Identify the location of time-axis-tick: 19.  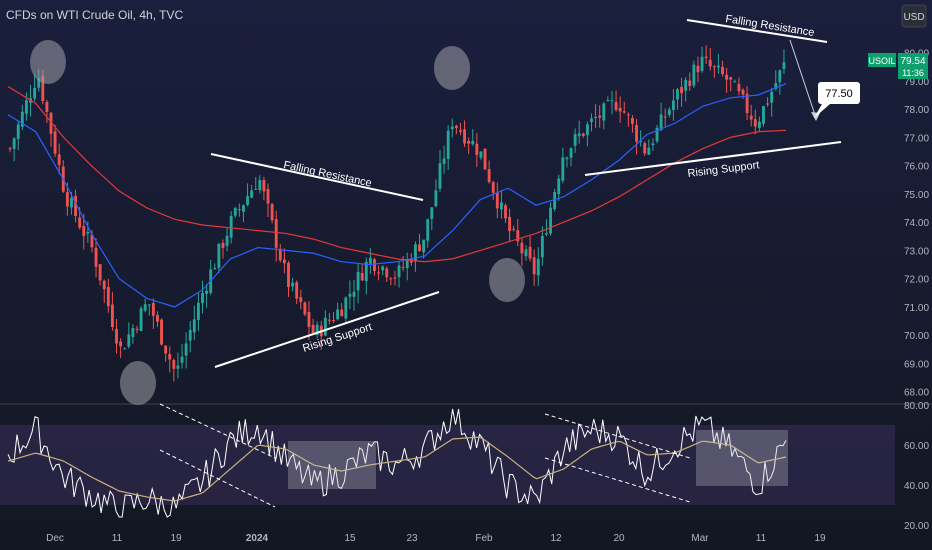
(176, 538).